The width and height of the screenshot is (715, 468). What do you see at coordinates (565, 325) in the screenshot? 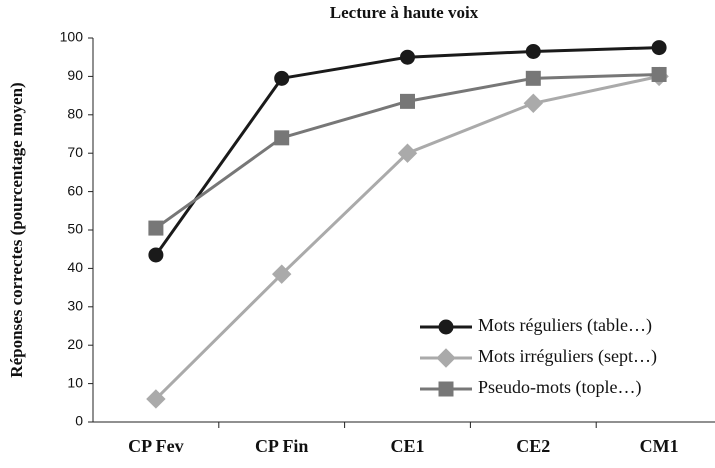
I see `legend-label: Mots réguliers (table…)` at bounding box center [565, 325].